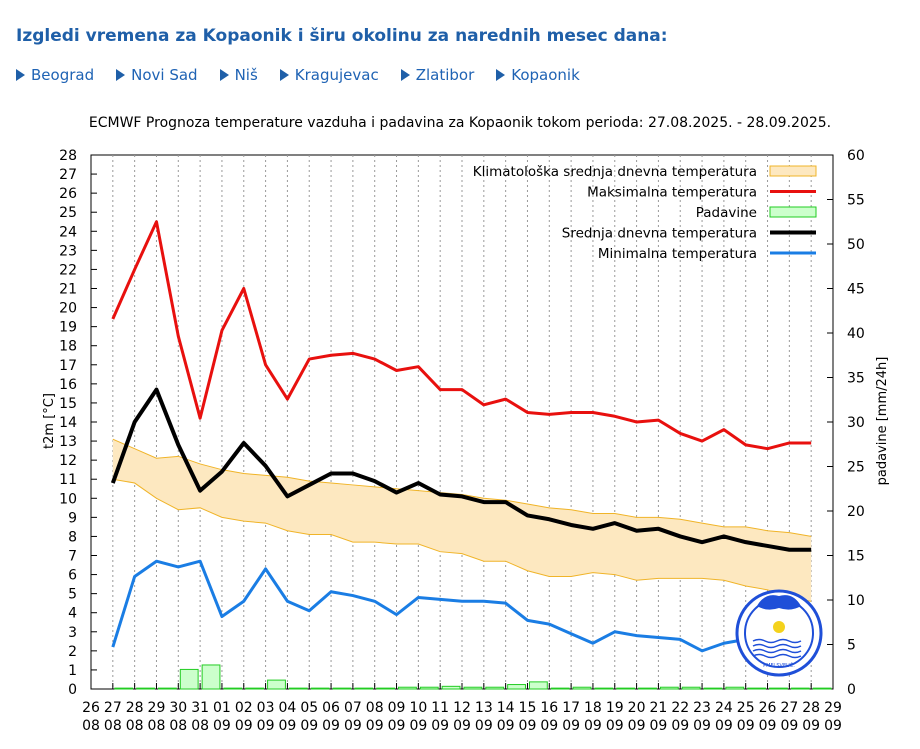 The image size is (920, 749). What do you see at coordinates (856, 468) in the screenshot?
I see `y2-tick-label: 25` at bounding box center [856, 468].